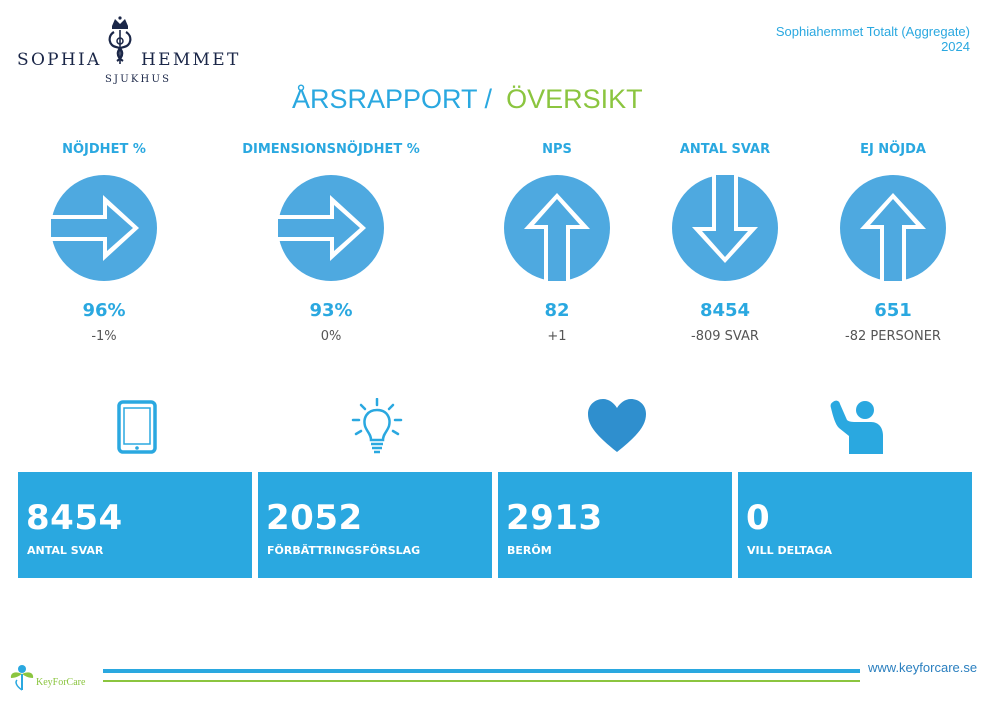 This screenshot has width=995, height=704. What do you see at coordinates (137, 427) in the screenshot?
I see `tablet-icon` at bounding box center [137, 427].